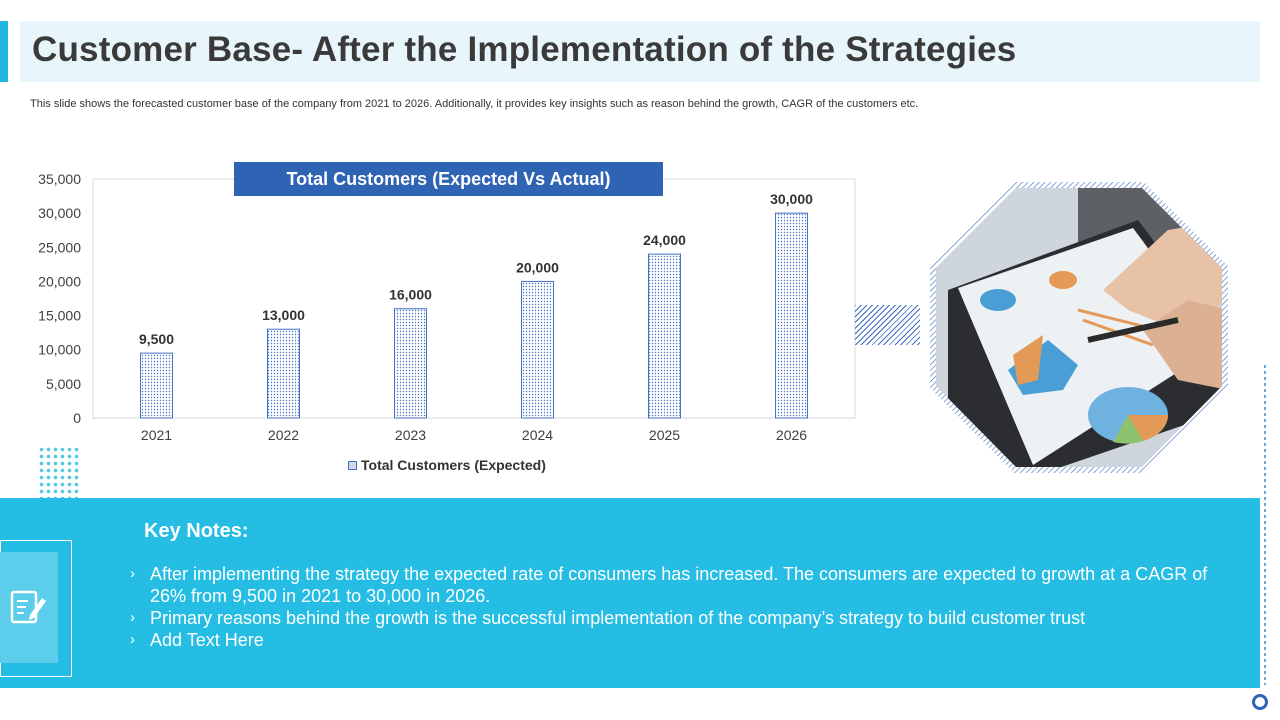  I want to click on title-bar, so click(640, 51).